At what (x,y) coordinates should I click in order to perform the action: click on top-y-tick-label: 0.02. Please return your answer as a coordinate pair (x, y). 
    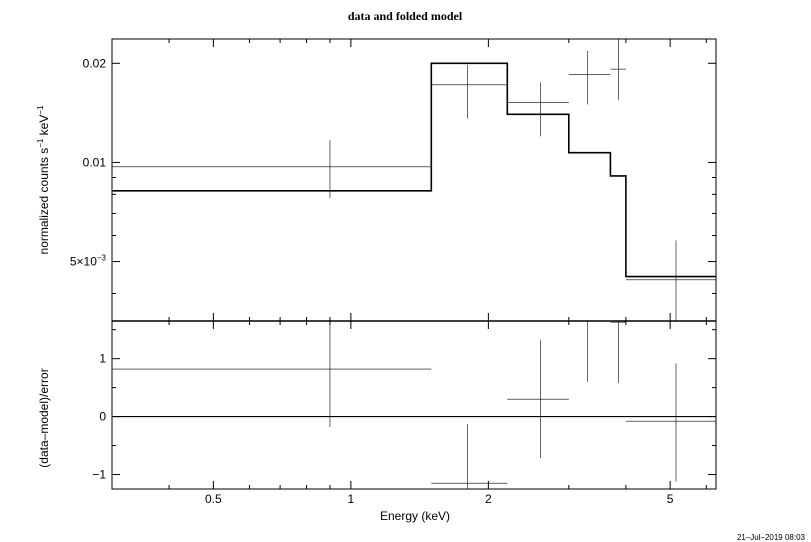
    Looking at the image, I should click on (95, 63).